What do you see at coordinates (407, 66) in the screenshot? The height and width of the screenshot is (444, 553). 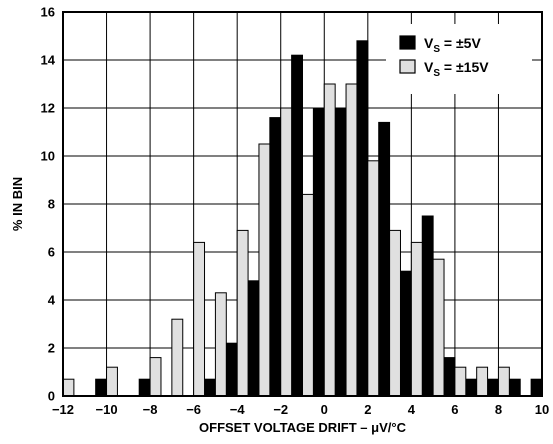 I see `legend-swatch-vs15` at bounding box center [407, 66].